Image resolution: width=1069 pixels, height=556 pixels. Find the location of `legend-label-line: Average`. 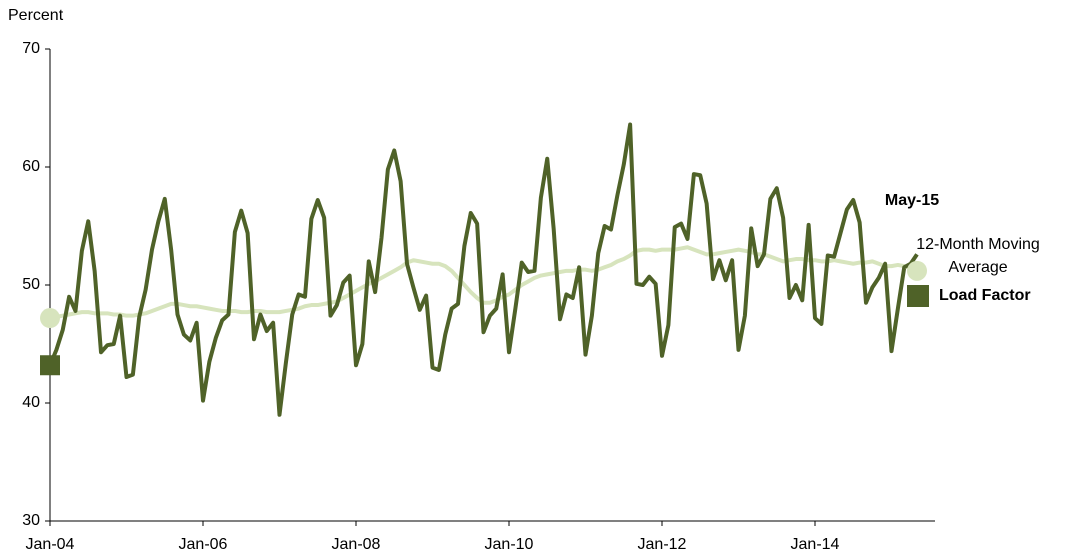

legend-label-line: Average is located at coordinates (977, 267).